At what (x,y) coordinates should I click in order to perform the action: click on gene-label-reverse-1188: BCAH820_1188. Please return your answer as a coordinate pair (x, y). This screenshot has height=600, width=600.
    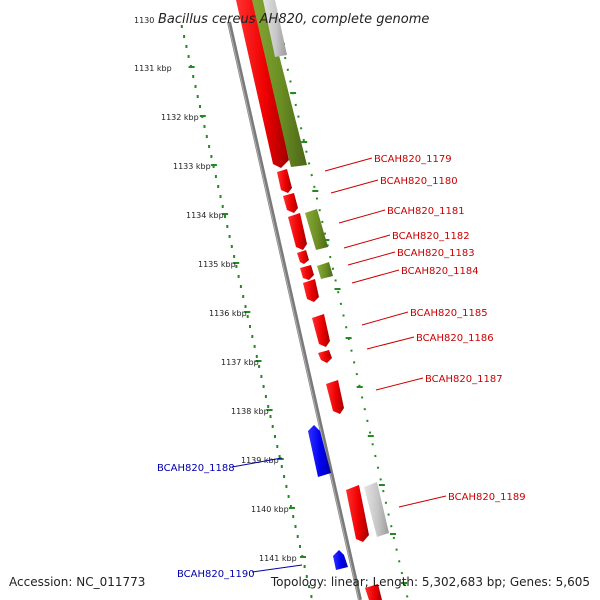
    Looking at the image, I should click on (196, 468).